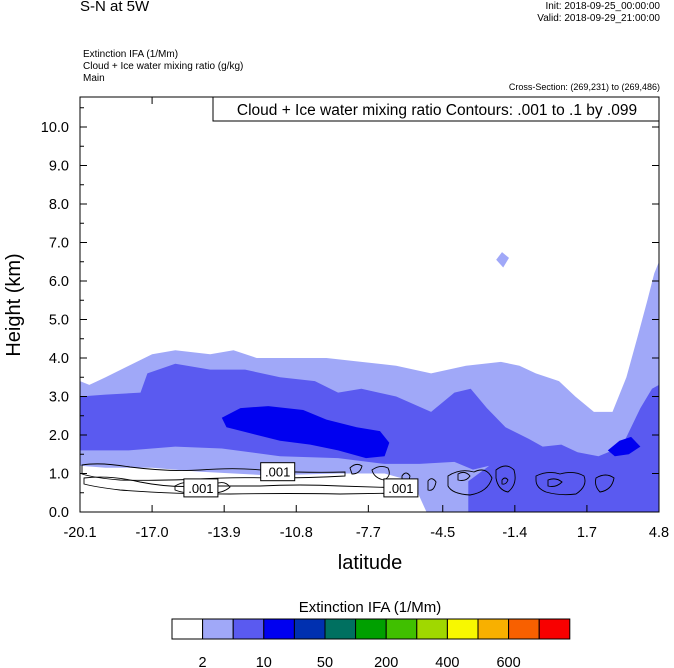  Describe the element at coordinates (370, 607) in the screenshot. I see `colorbar-title: Extinction IFA (1/Mm)` at that location.